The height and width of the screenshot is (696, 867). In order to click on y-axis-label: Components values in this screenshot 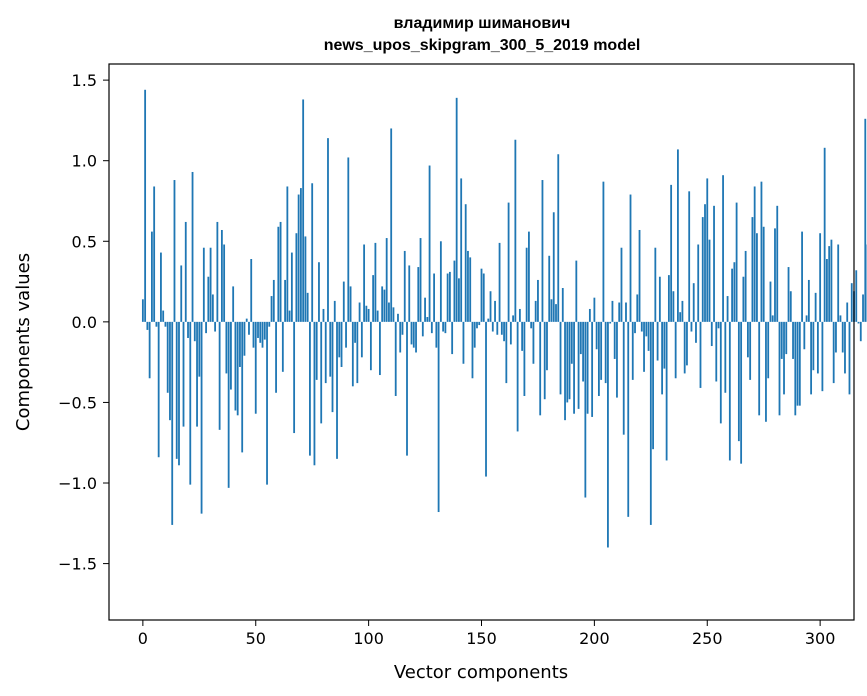, I will do `click(23, 342)`.